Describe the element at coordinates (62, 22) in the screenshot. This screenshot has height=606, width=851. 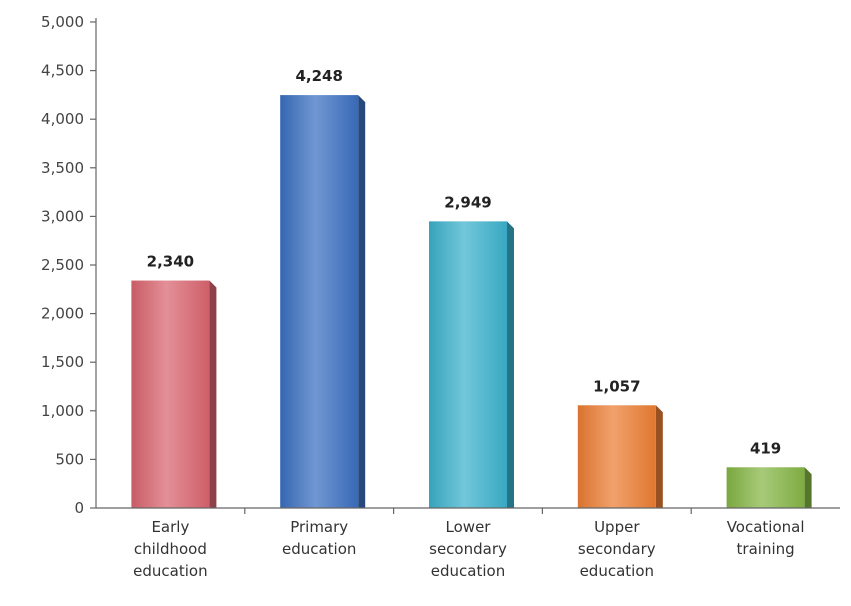
I see `y-tick-label: 5,000` at that location.